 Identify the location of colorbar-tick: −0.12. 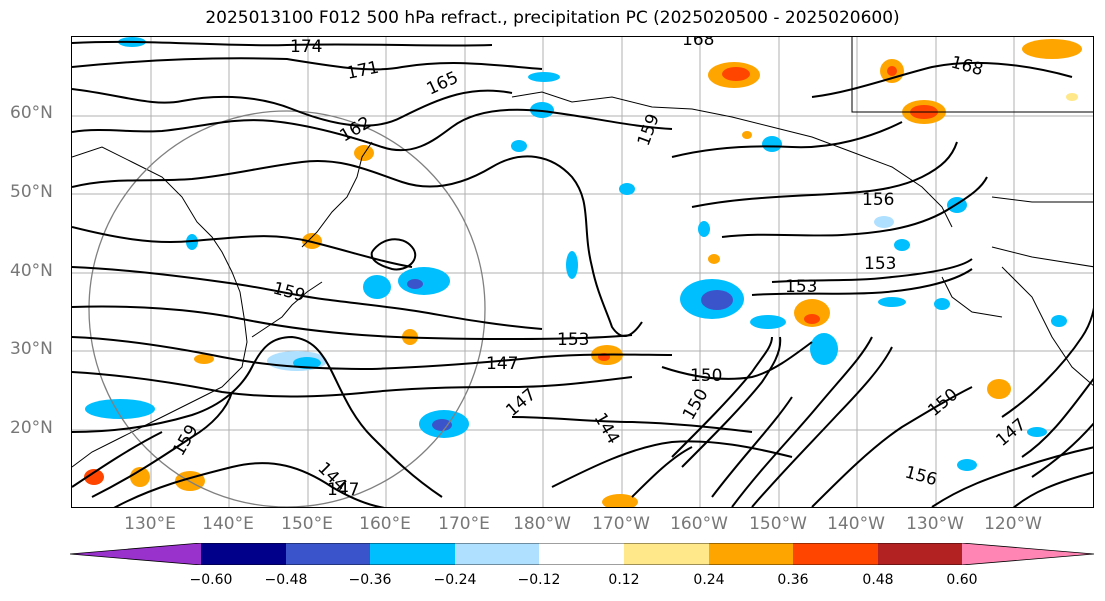
(539, 580).